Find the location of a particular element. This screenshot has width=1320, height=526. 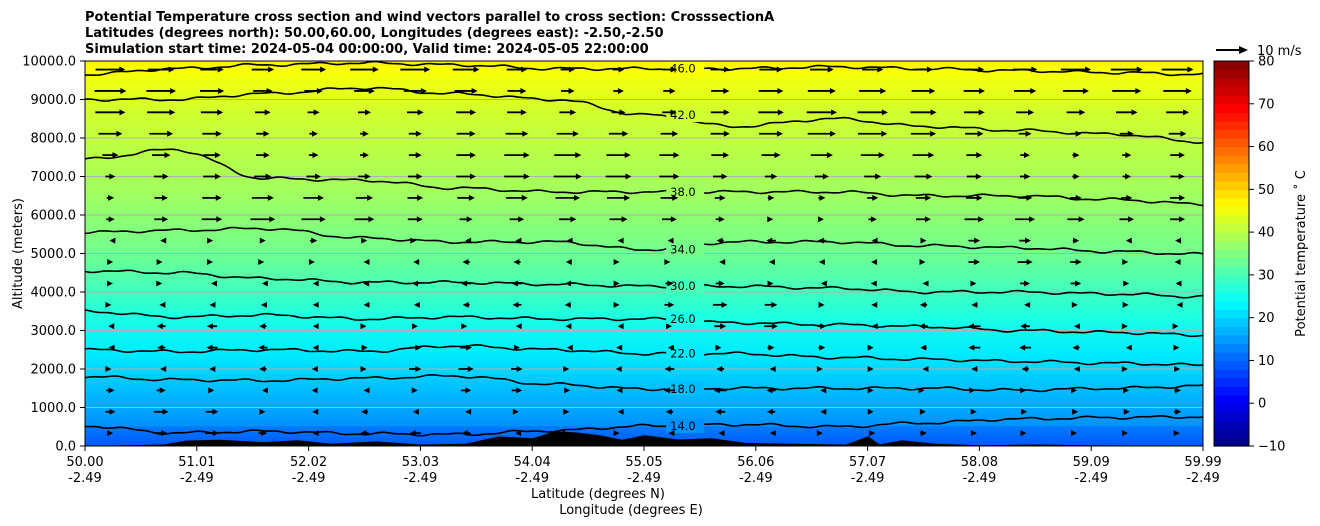

colorbar-tick-label: 30 is located at coordinates (1266, 275).